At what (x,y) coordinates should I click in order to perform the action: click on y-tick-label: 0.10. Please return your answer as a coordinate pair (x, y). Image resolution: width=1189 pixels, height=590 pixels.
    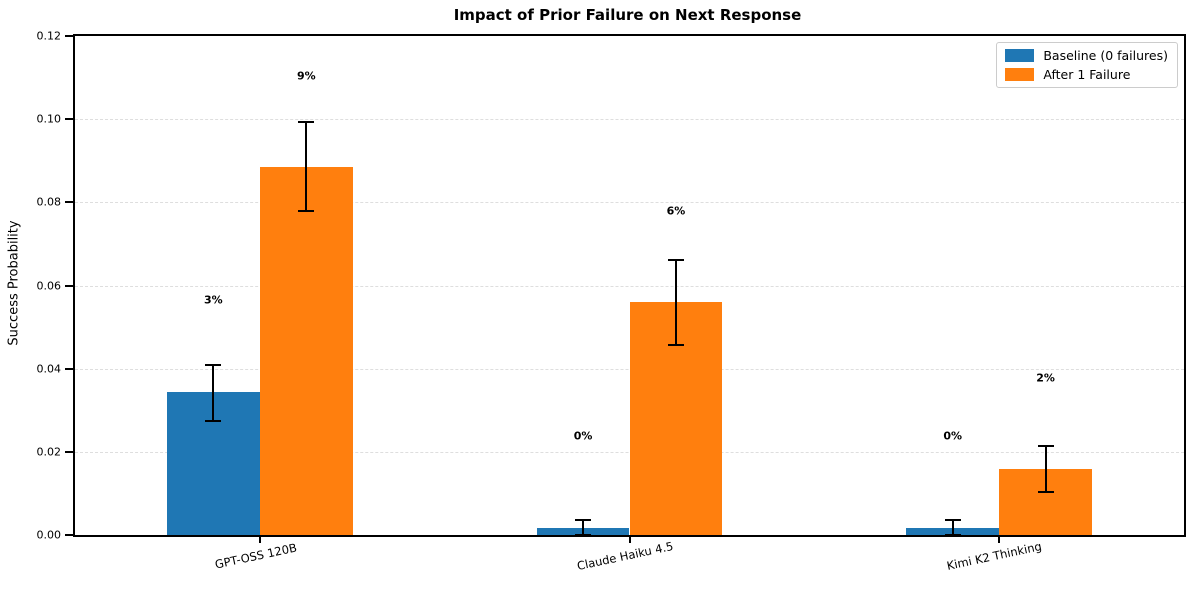
    Looking at the image, I should click on (49, 119).